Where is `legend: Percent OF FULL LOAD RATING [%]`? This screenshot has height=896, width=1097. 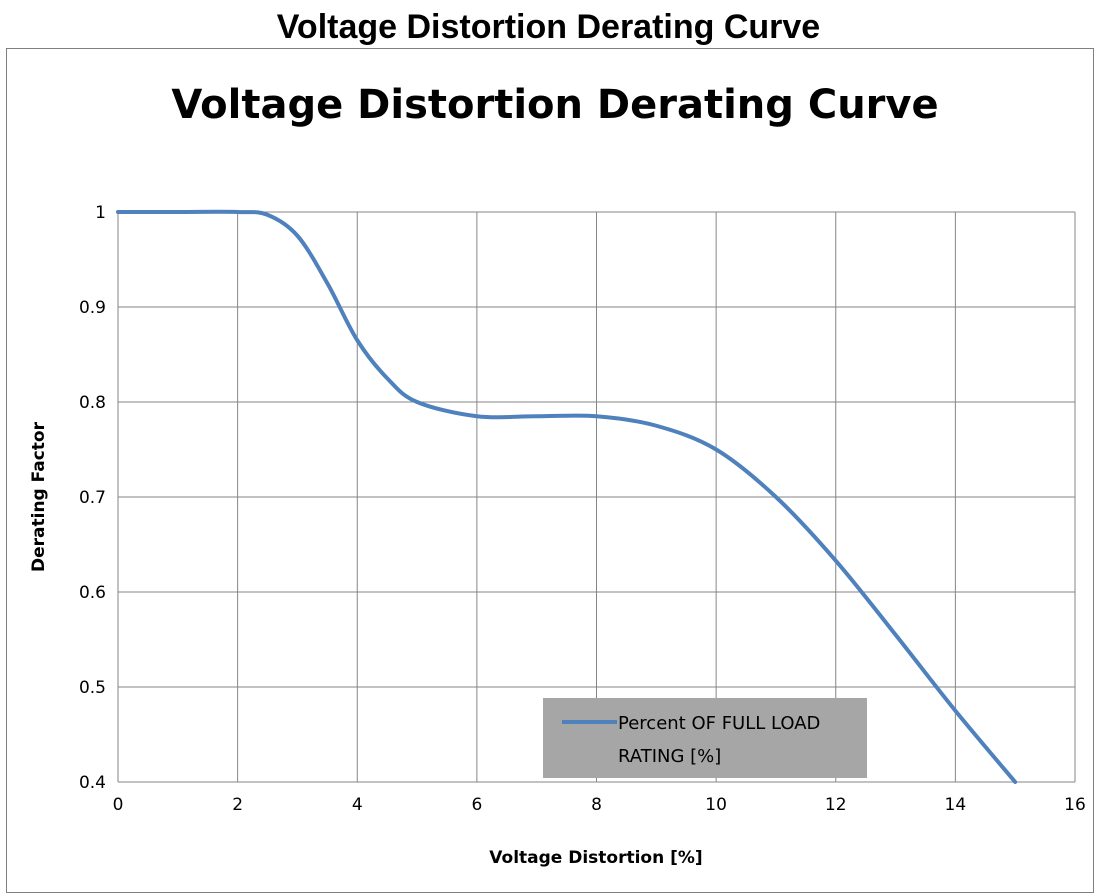
legend: Percent OF FULL LOAD RATING [%] is located at coordinates (705, 738).